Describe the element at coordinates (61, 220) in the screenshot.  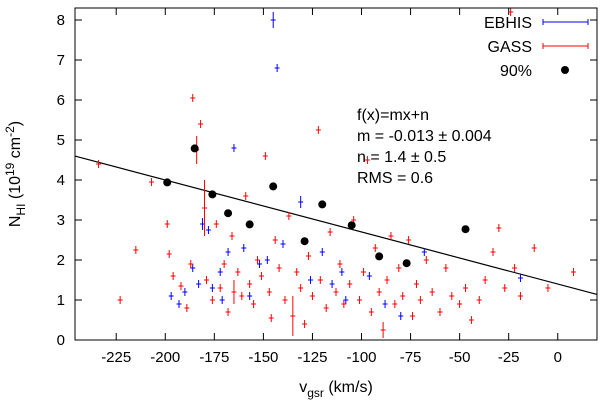
I see `y-tick-label: 3` at that location.